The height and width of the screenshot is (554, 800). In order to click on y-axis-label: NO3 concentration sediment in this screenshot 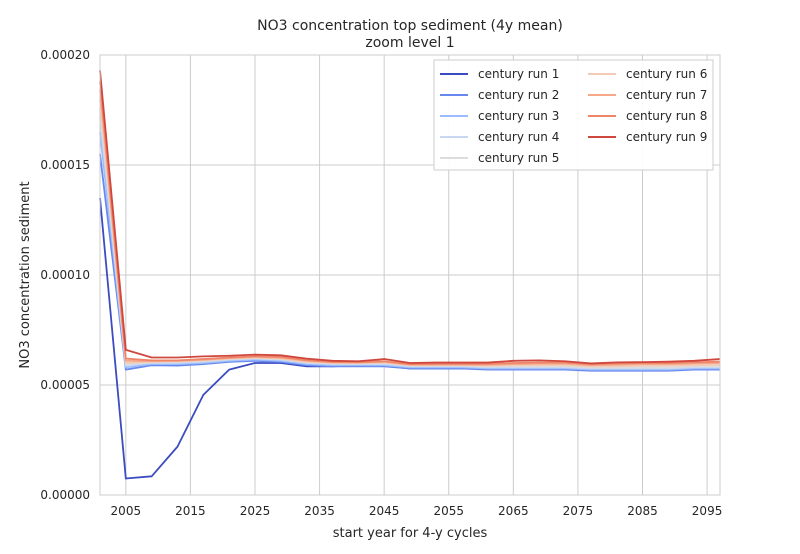, I will do `click(25, 274)`.